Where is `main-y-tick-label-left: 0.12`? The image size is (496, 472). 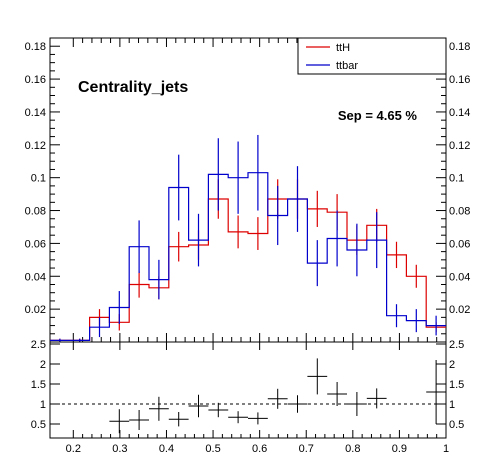 main-y-tick-label-left: 0.12 is located at coordinates (35, 146).